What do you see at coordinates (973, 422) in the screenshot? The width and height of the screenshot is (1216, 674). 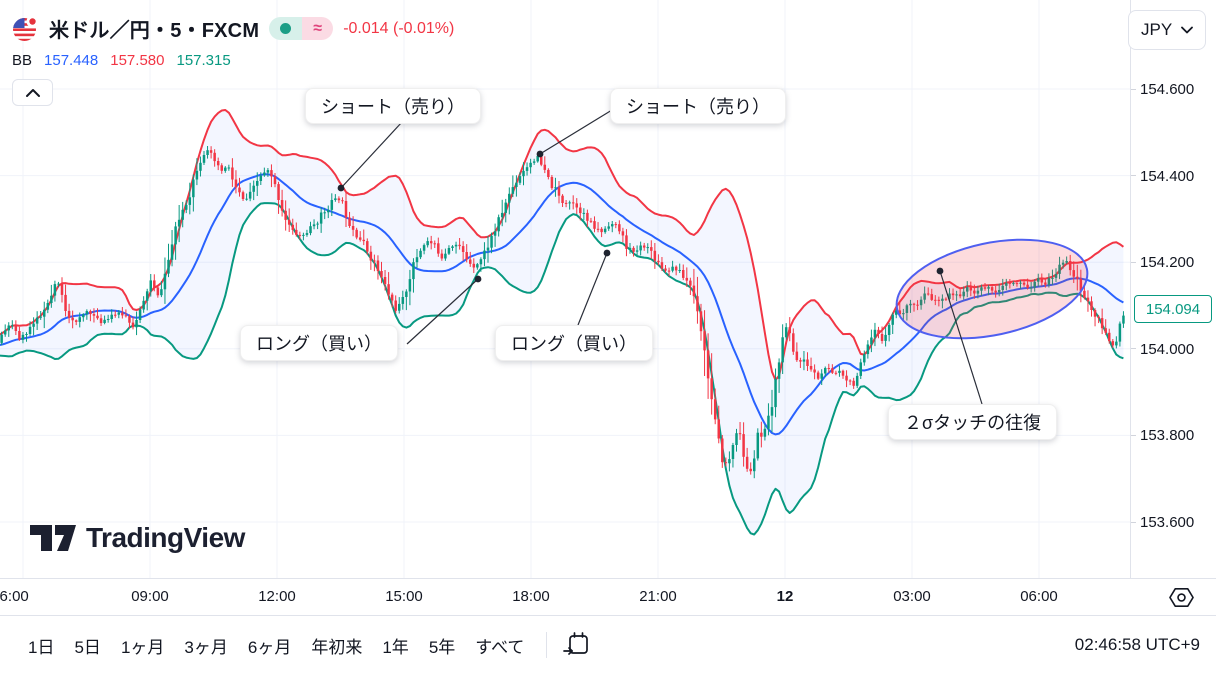 I see `annotation-callout: ２σタッチの往復` at bounding box center [973, 422].